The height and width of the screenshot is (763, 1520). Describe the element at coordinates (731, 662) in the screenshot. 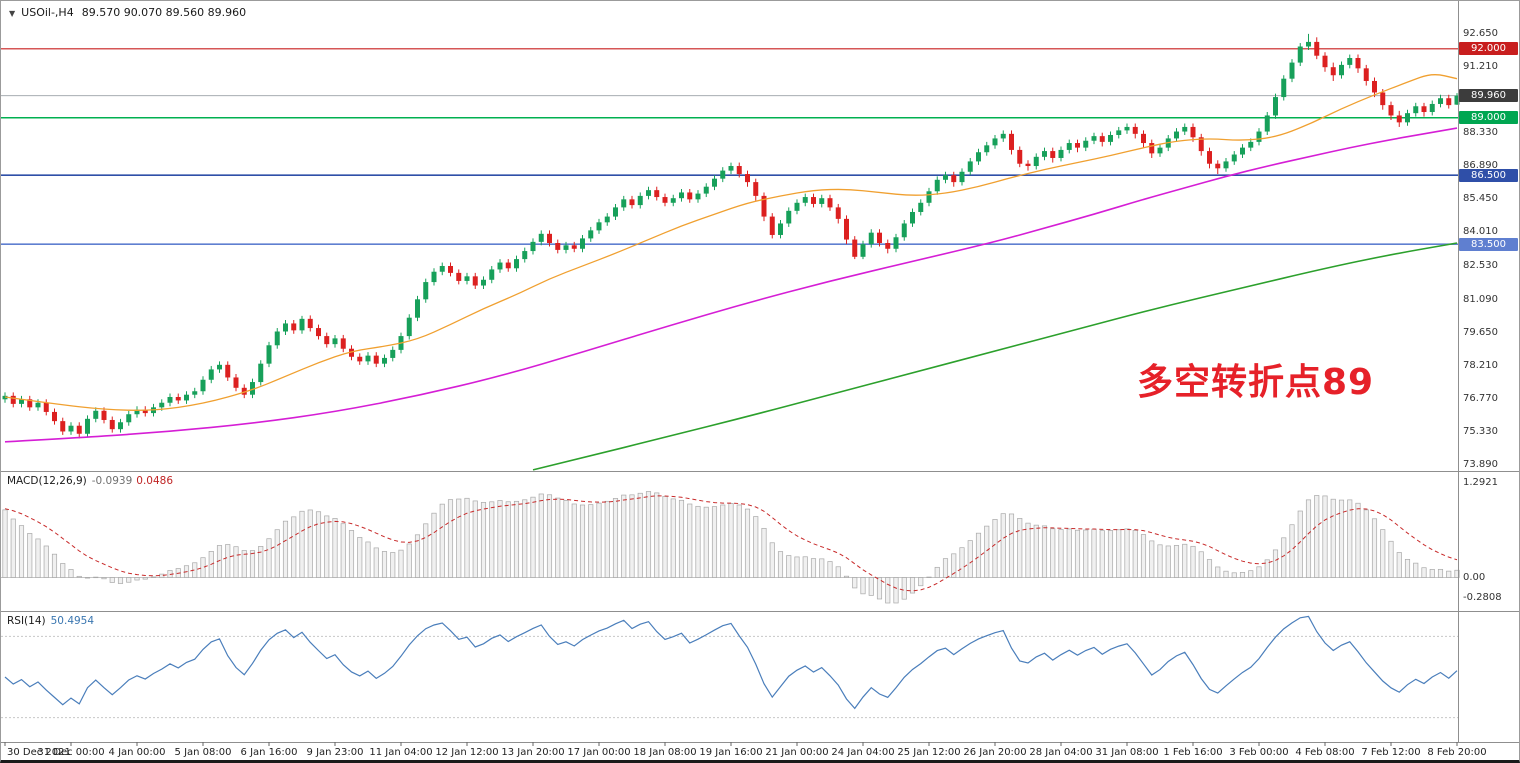

I see `rsi-line` at that location.